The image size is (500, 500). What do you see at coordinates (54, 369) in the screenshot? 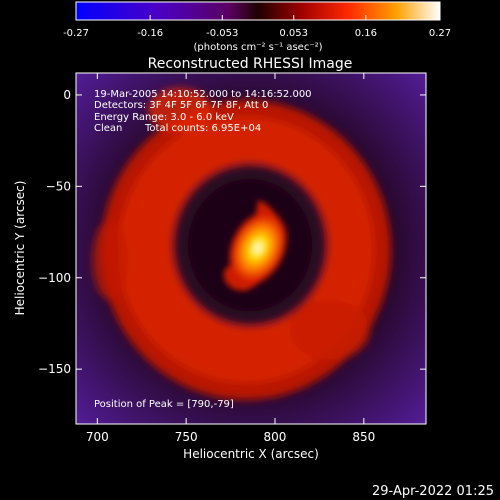
I see `y-tick-label: −150` at bounding box center [54, 369].